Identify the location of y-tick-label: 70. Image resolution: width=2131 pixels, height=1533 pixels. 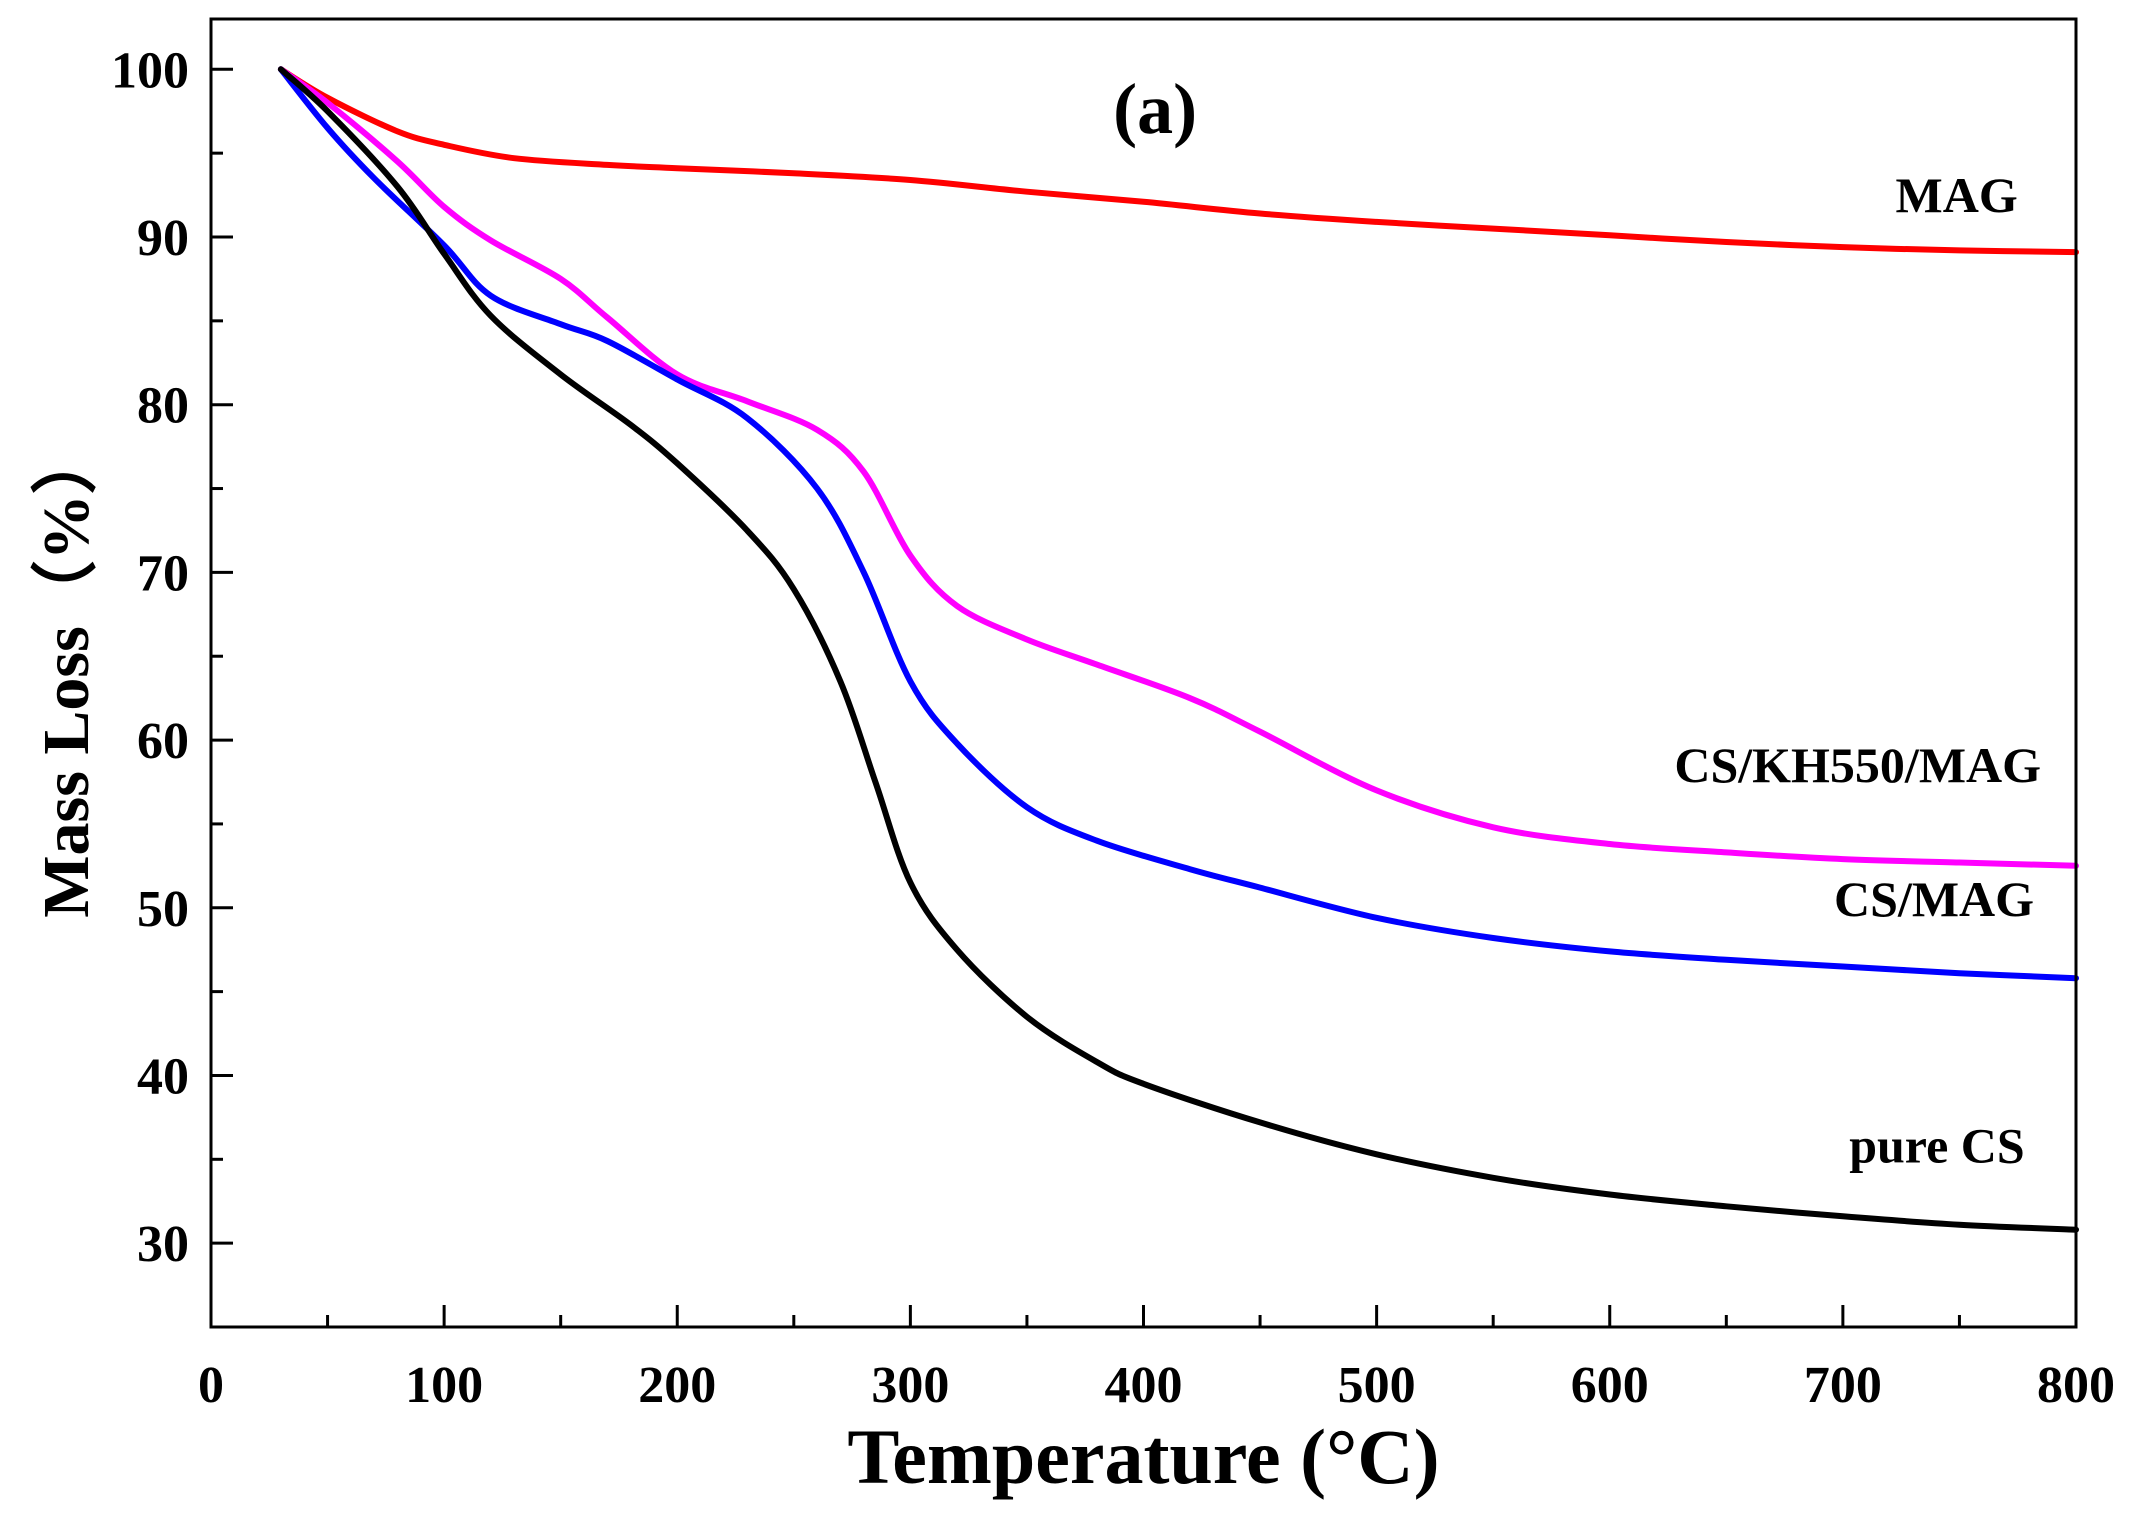
(163, 573).